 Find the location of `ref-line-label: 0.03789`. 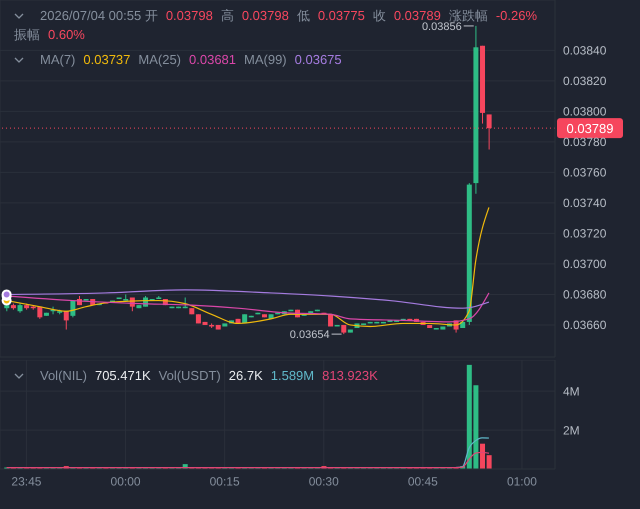

ref-line-label: 0.03789 is located at coordinates (590, 128).